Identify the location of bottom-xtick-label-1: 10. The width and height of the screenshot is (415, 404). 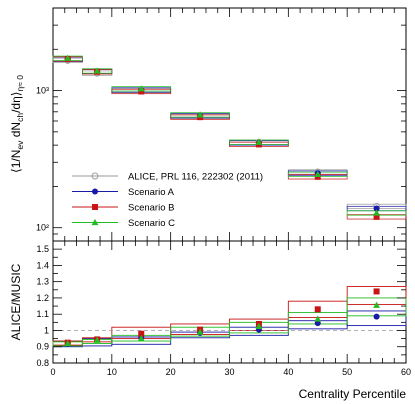
(112, 372).